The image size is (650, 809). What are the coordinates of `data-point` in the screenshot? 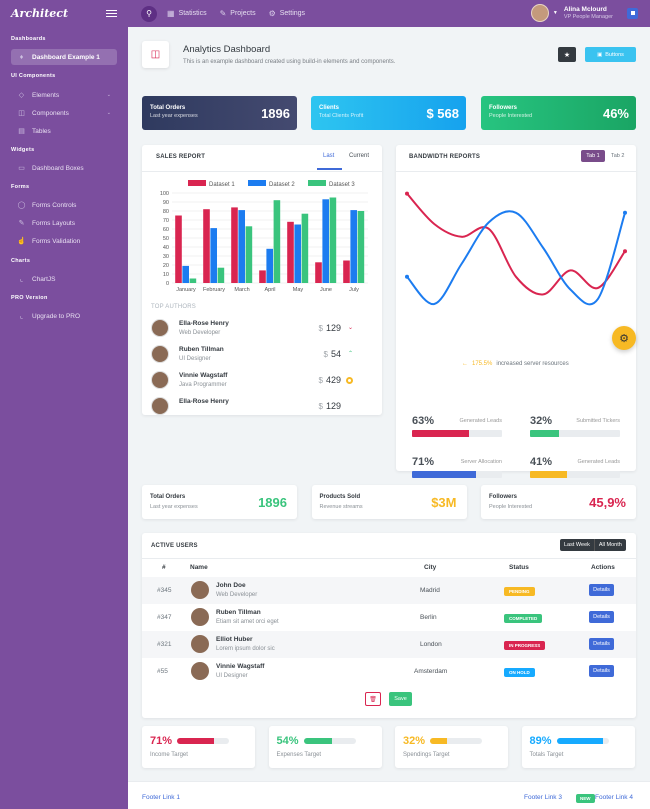 It's located at (625, 212).